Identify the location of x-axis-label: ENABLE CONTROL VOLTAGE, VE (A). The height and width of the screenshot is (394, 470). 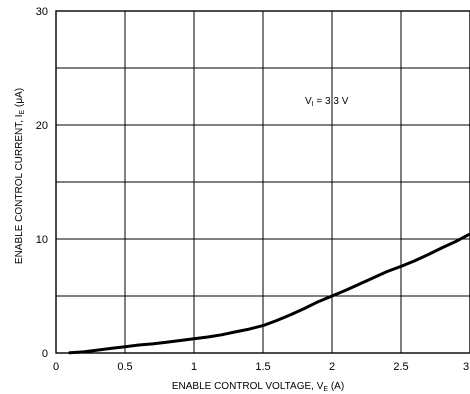
(258, 387).